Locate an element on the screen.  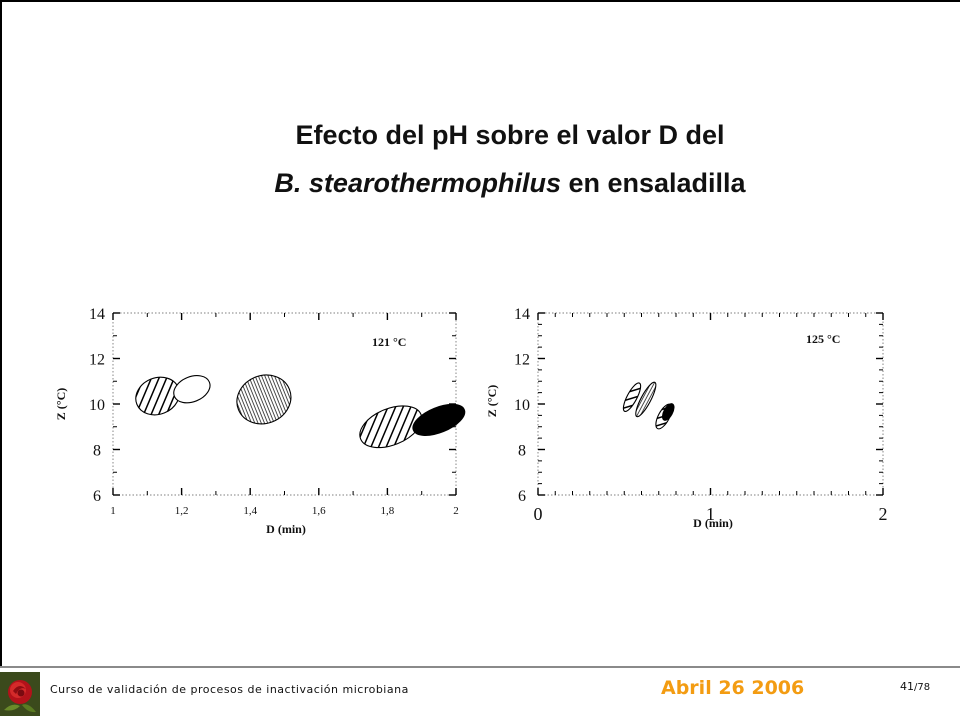
page-number: 41/78 is located at coordinates (915, 686).